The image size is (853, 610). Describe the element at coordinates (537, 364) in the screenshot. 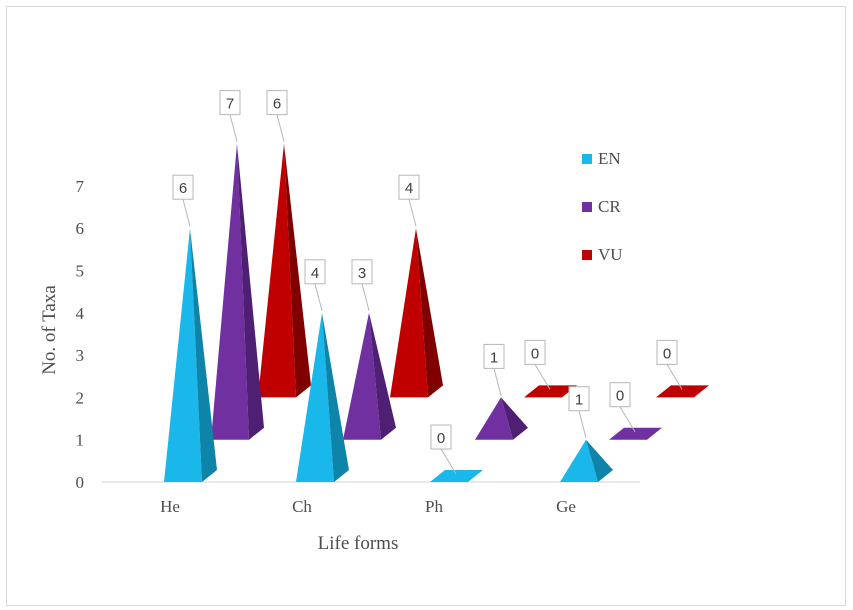

I see `data-label-vu-ph: 0` at that location.